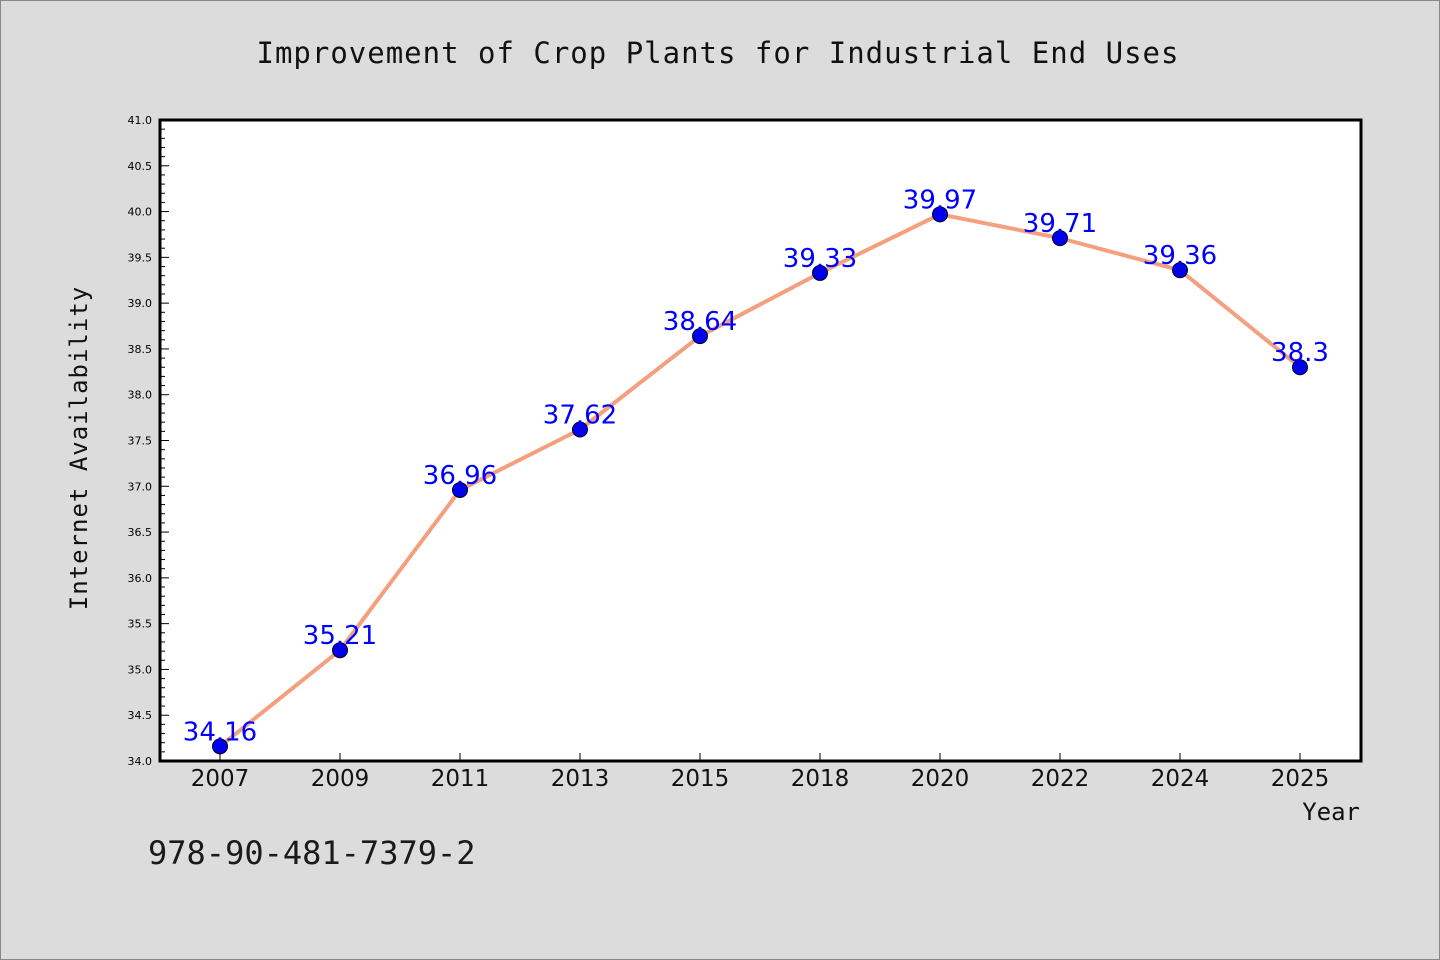  What do you see at coordinates (460, 476) in the screenshot?
I see `data-label: 36.96` at bounding box center [460, 476].